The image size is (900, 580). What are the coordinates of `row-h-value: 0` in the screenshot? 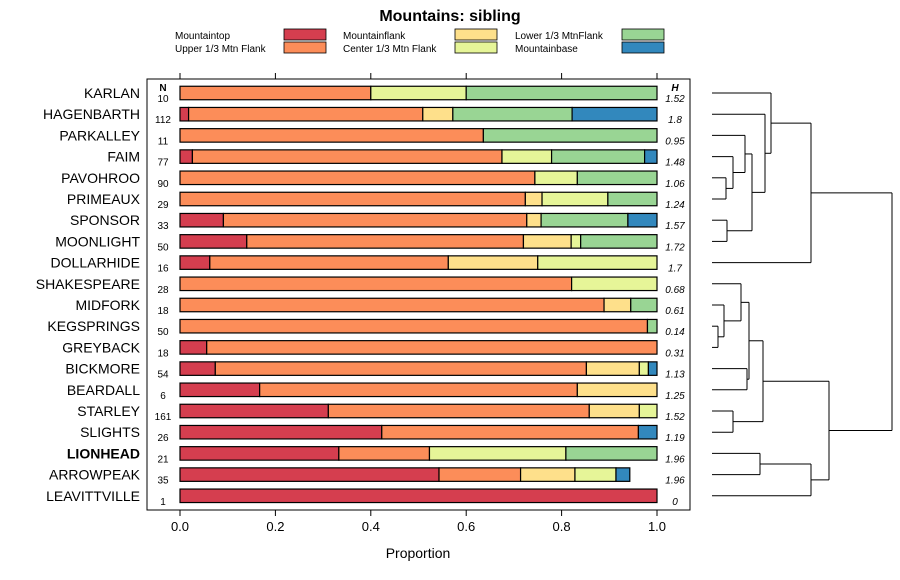 It's located at (675, 502).